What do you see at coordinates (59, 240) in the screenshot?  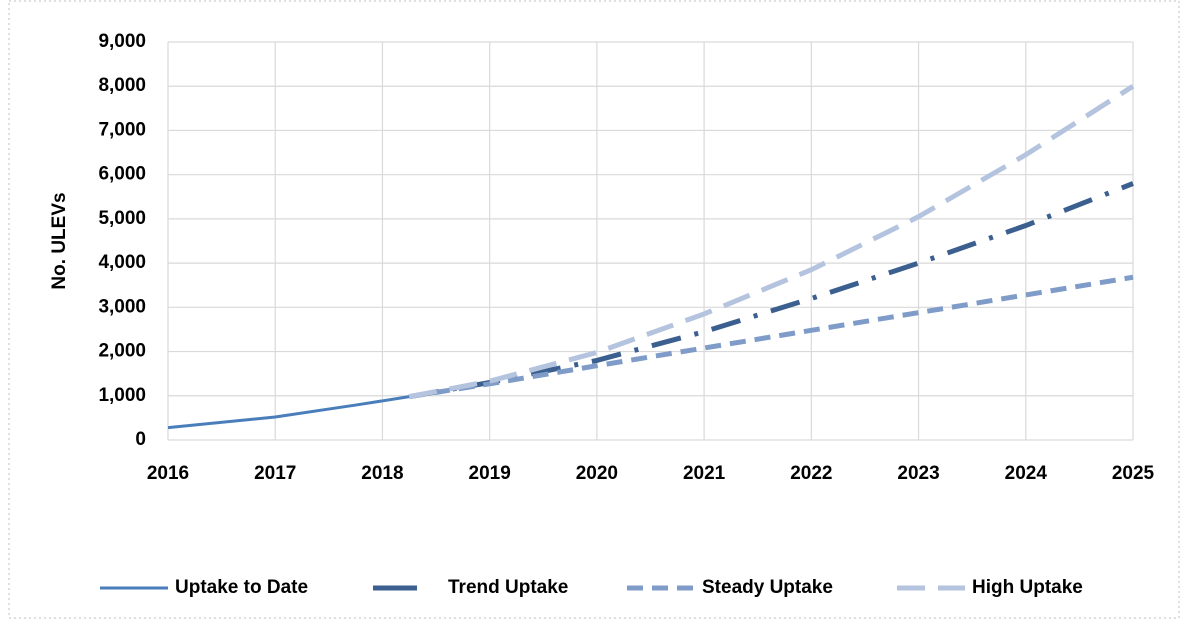 I see `y-axis-label: No. ULEVs` at bounding box center [59, 240].